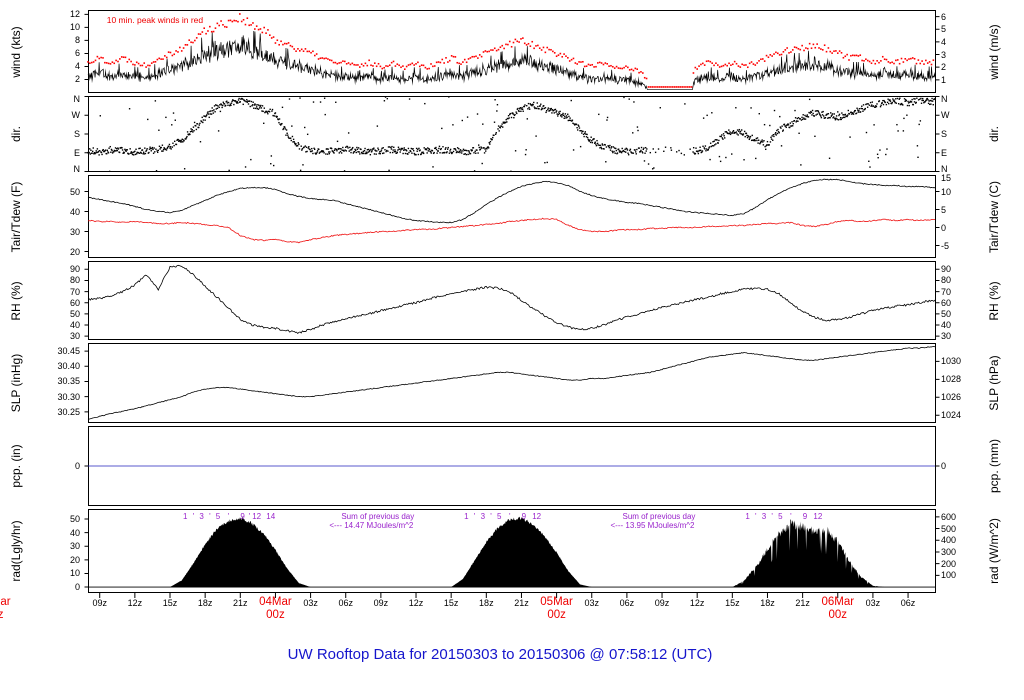 The height and width of the screenshot is (700, 1024). Describe the element at coordinates (509, 516) in the screenshot. I see `rad-hour-mark-15: '` at that location.